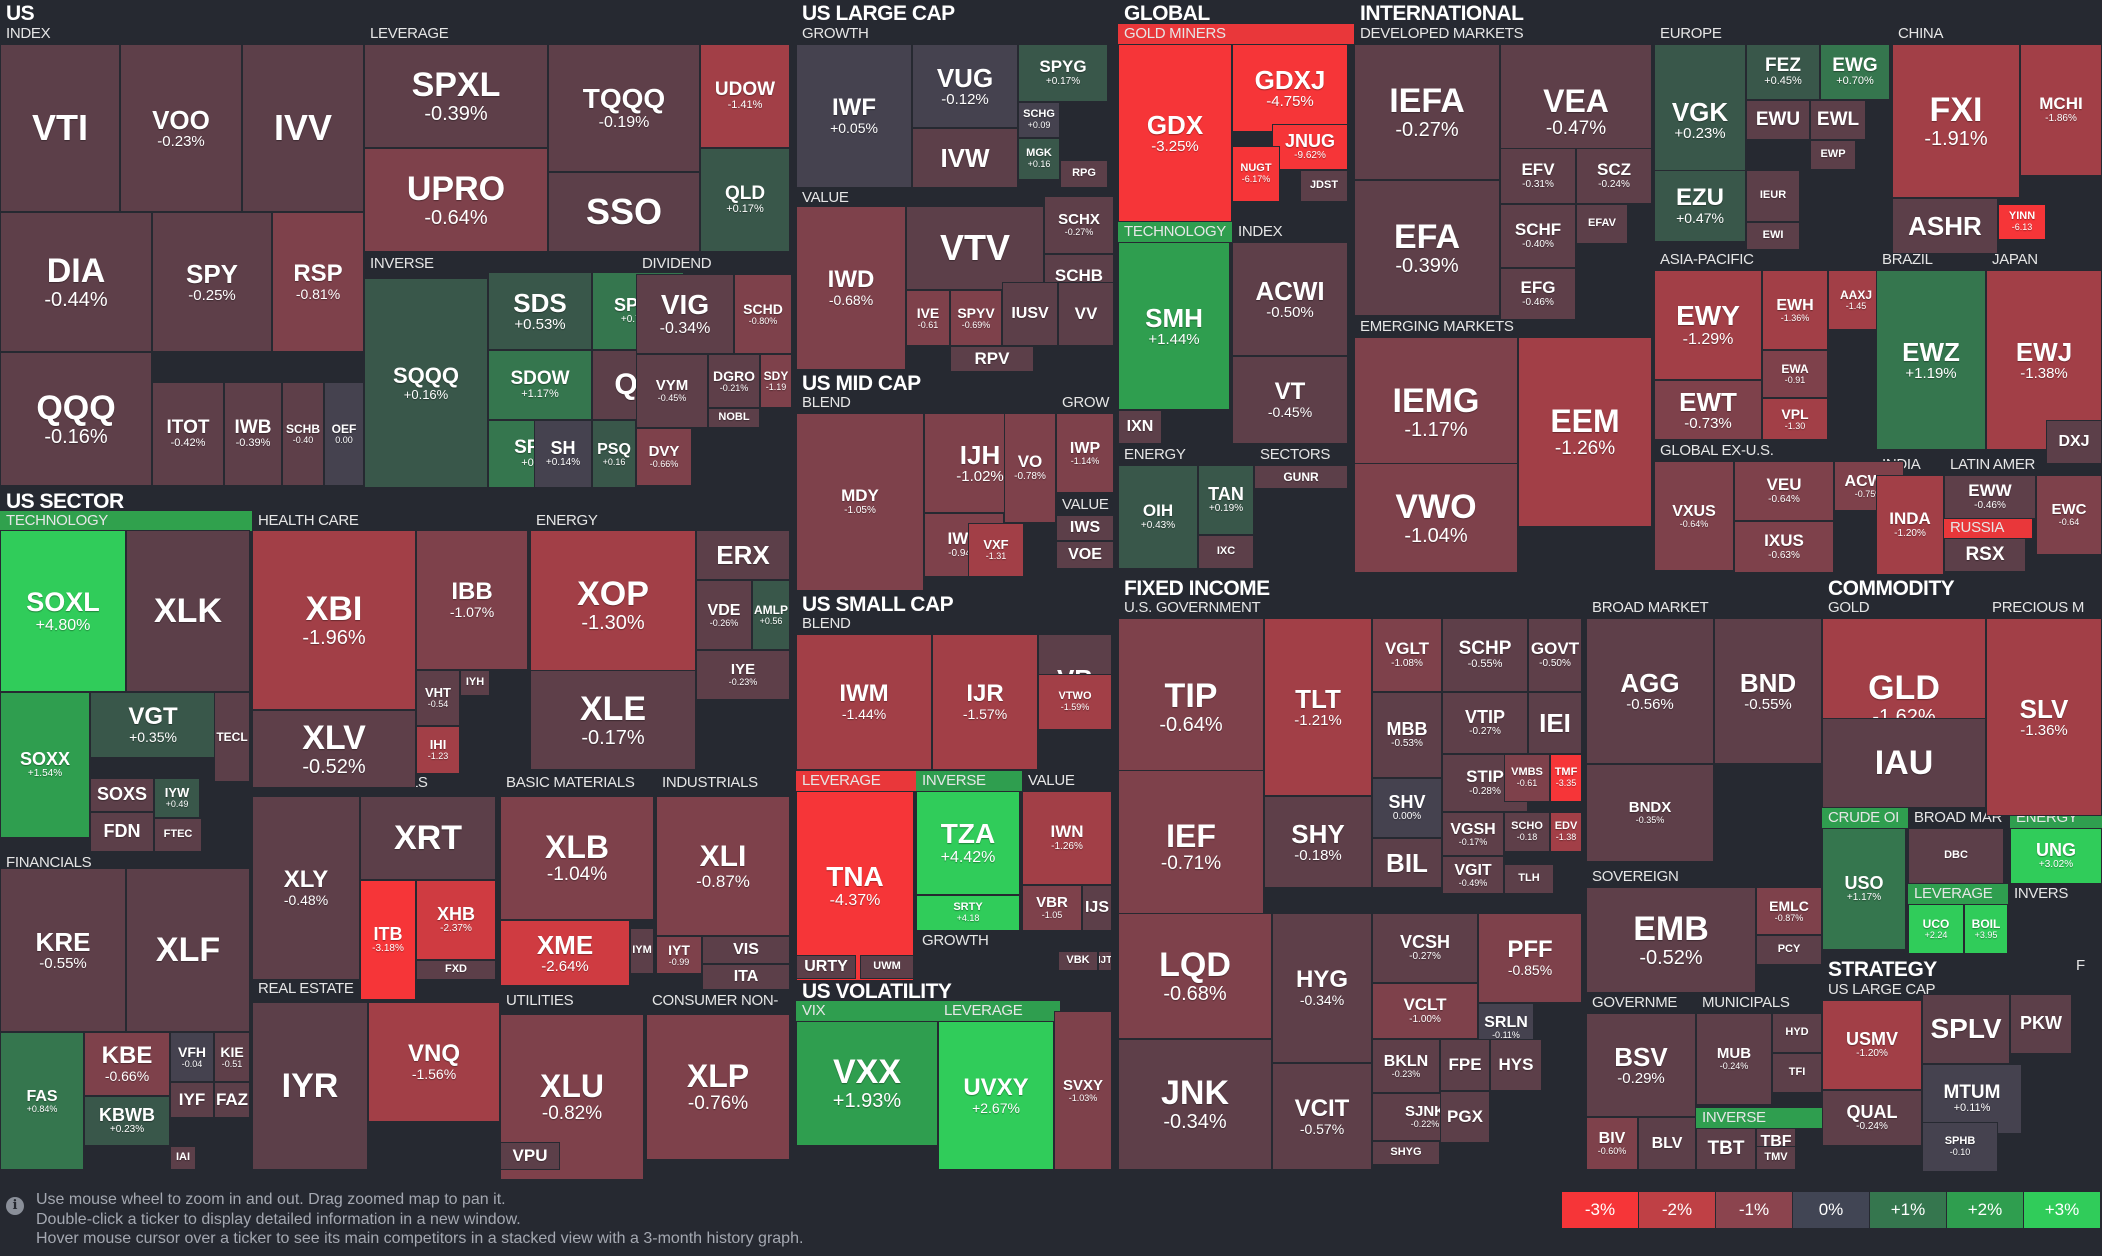  Describe the element at coordinates (745, 96) in the screenshot. I see `ticker-tile: UDOW -1.41%` at that location.